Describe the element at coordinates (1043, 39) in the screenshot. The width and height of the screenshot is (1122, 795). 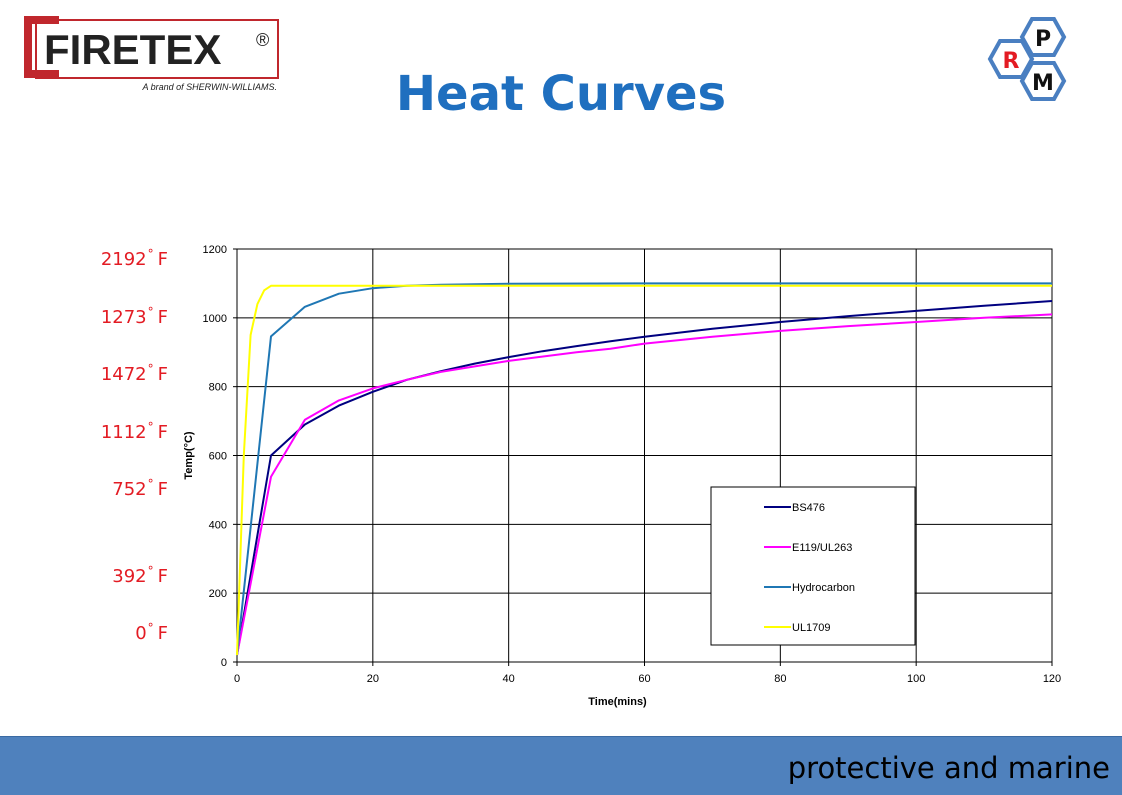
I see `logo-letter-p: P` at that location.